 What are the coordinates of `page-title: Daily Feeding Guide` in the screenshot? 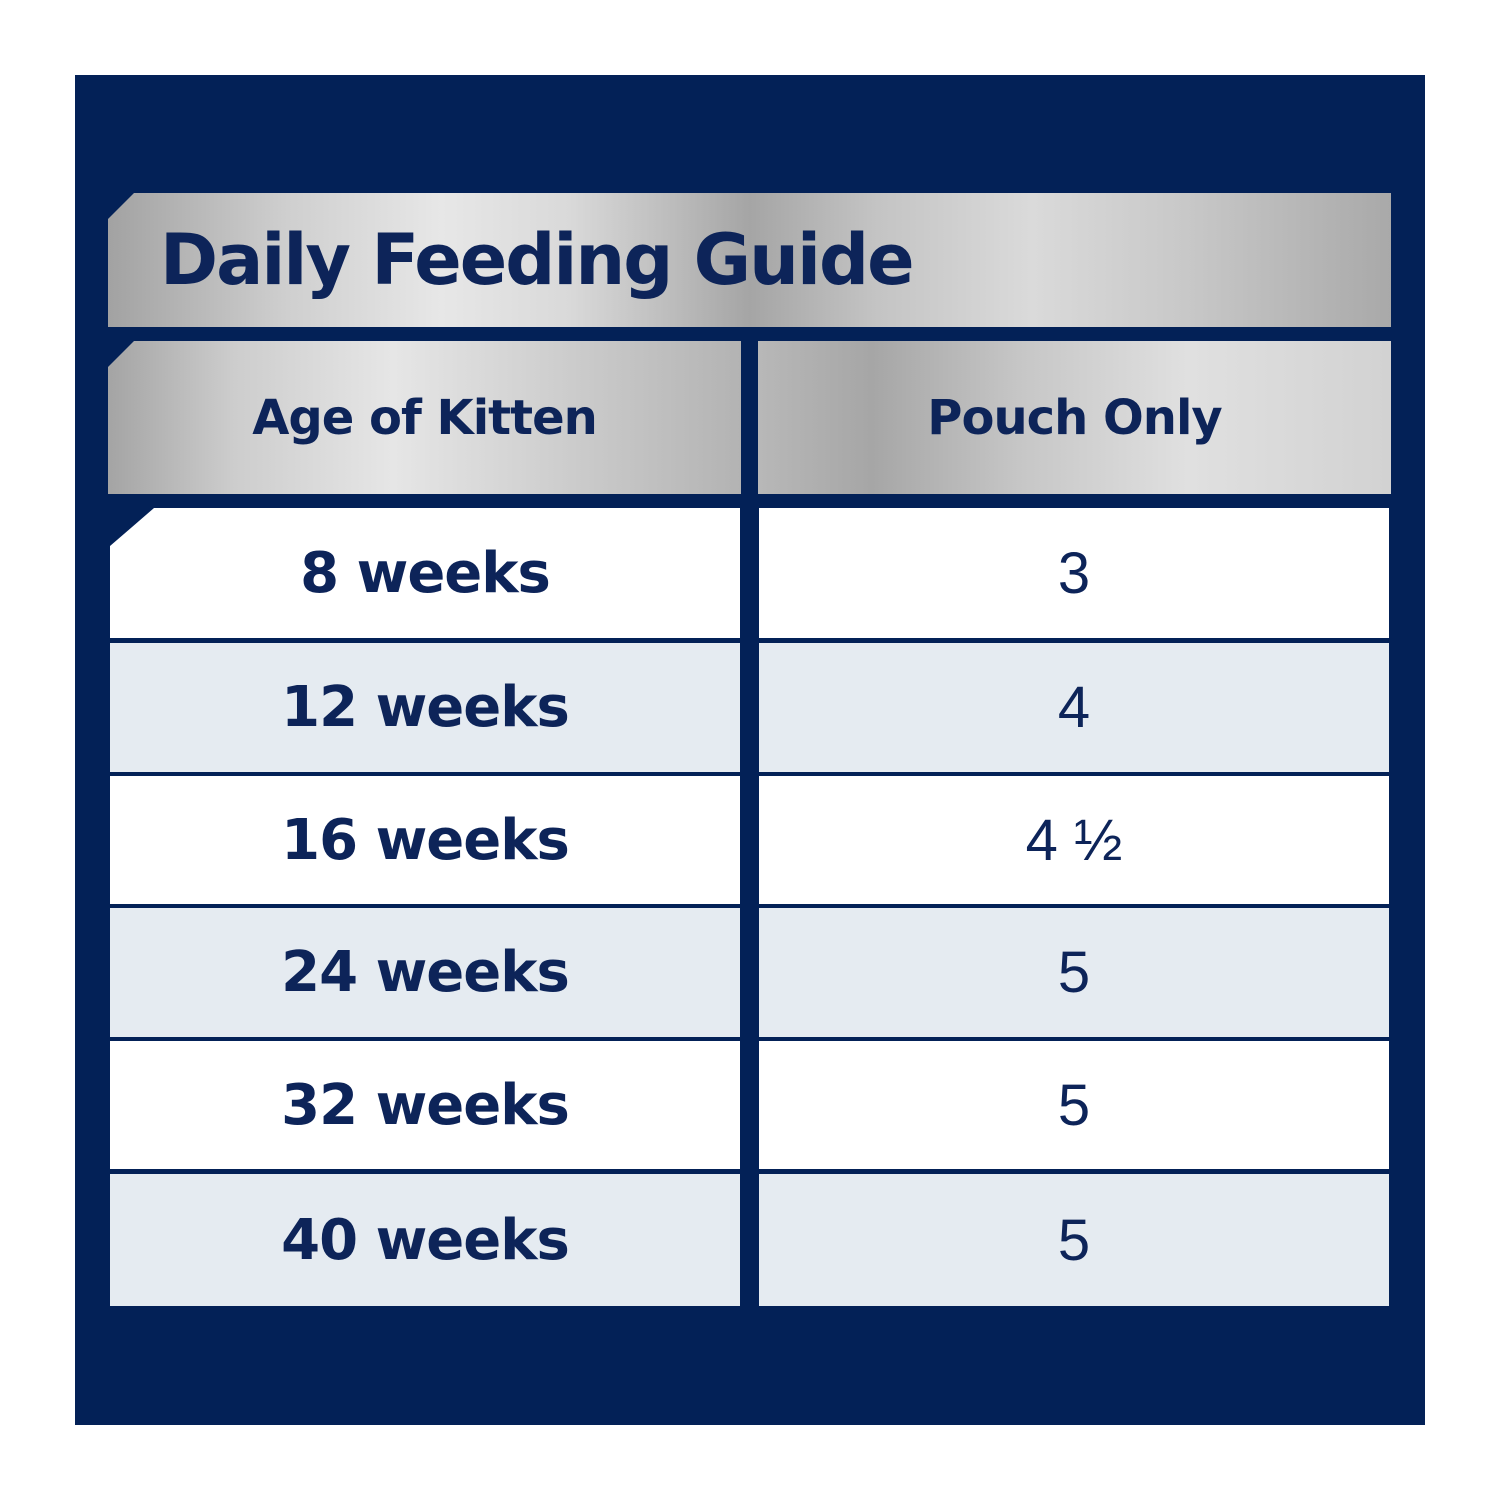 It's located at (537, 260).